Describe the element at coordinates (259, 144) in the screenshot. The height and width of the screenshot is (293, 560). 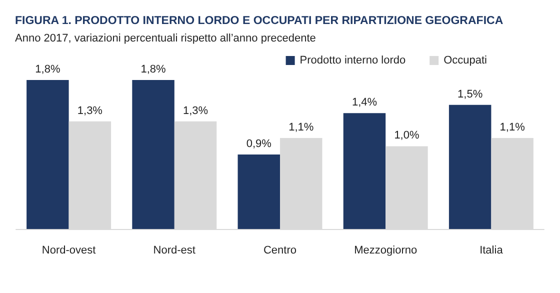
I see `data-label: 0,9%` at that location.